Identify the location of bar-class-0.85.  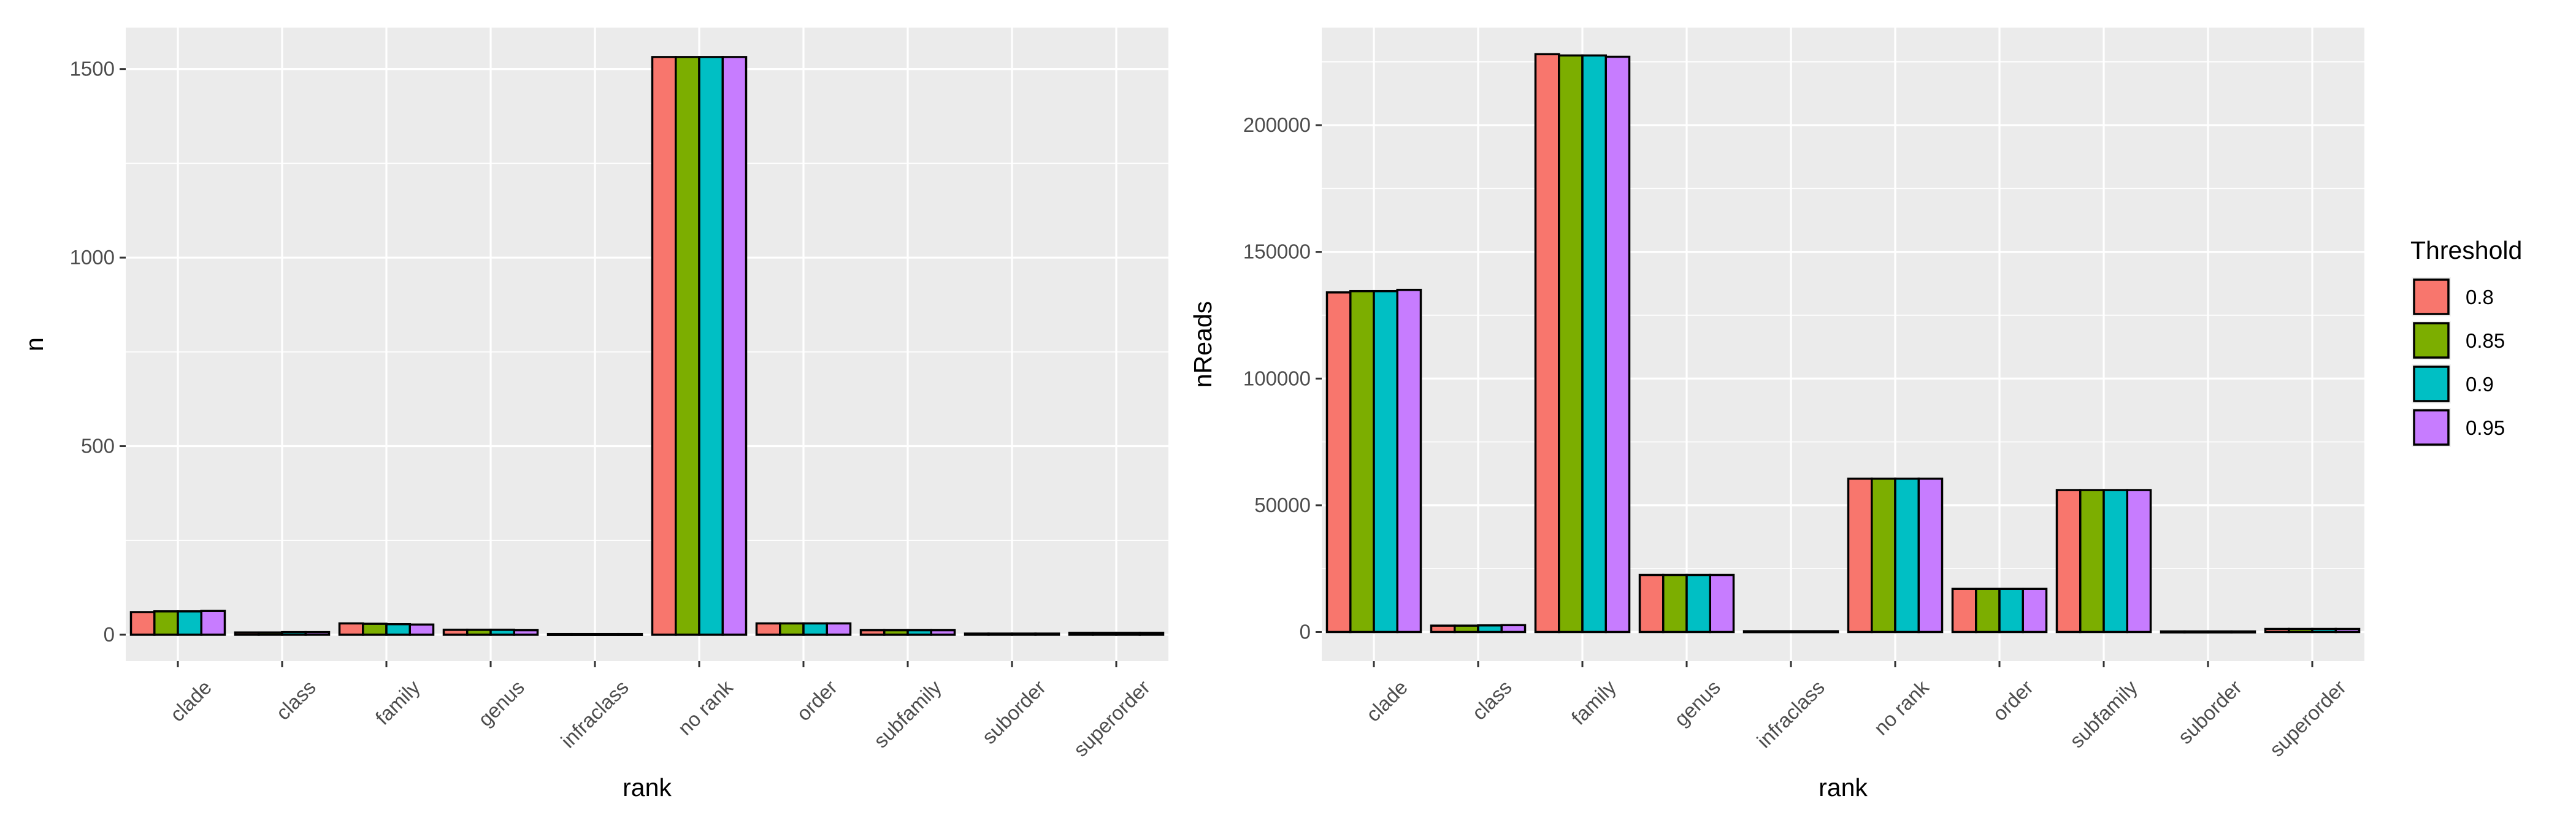
(270, 634).